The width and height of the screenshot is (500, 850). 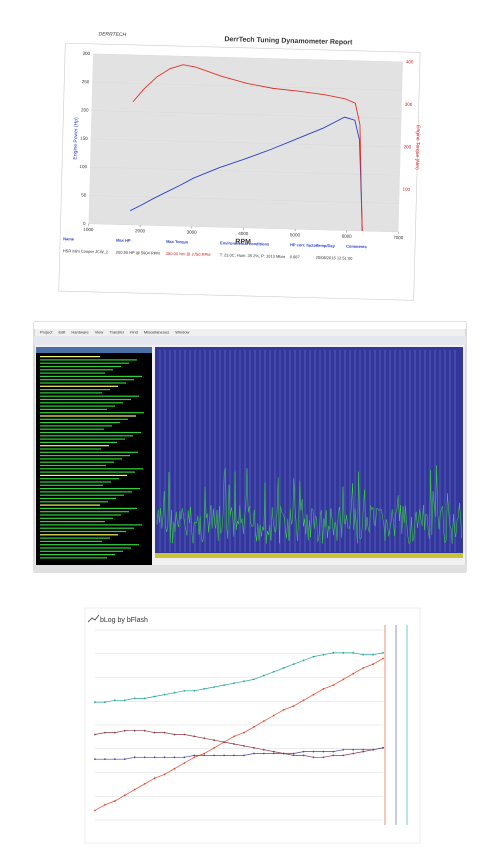 I want to click on y-tick-label: 200, so click(x=85, y=109).